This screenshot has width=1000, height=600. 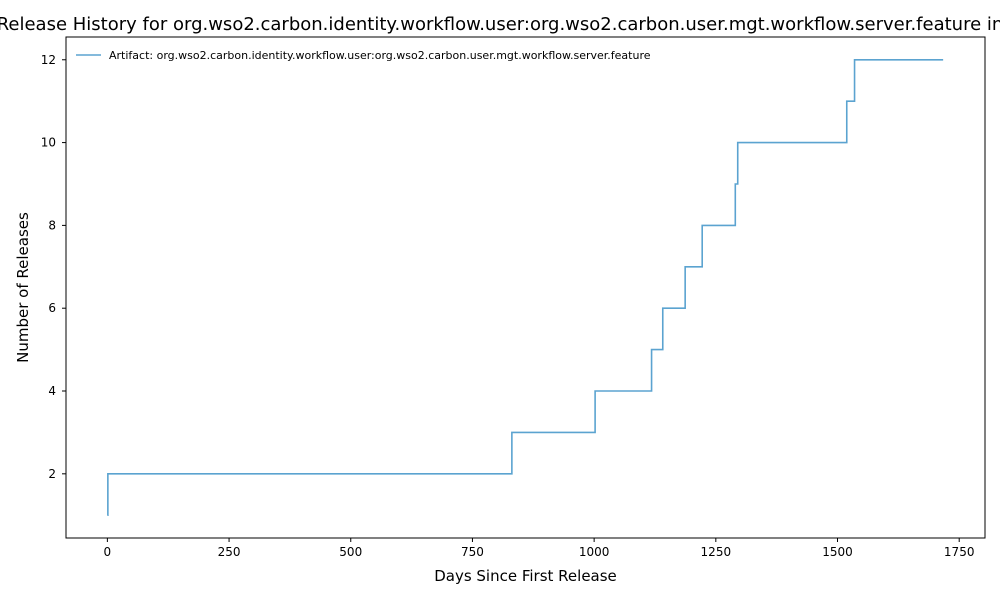 What do you see at coordinates (52, 474) in the screenshot?
I see `y-tick-label: 2` at bounding box center [52, 474].